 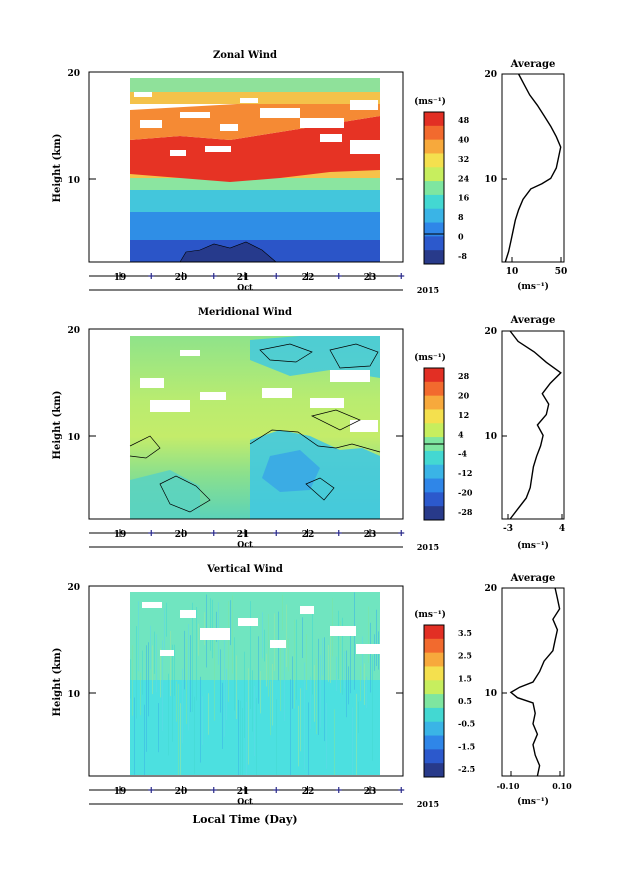 What do you see at coordinates (434, 444) in the screenshot?
I see `meridional-colorbar-swatches` at bounding box center [434, 444].